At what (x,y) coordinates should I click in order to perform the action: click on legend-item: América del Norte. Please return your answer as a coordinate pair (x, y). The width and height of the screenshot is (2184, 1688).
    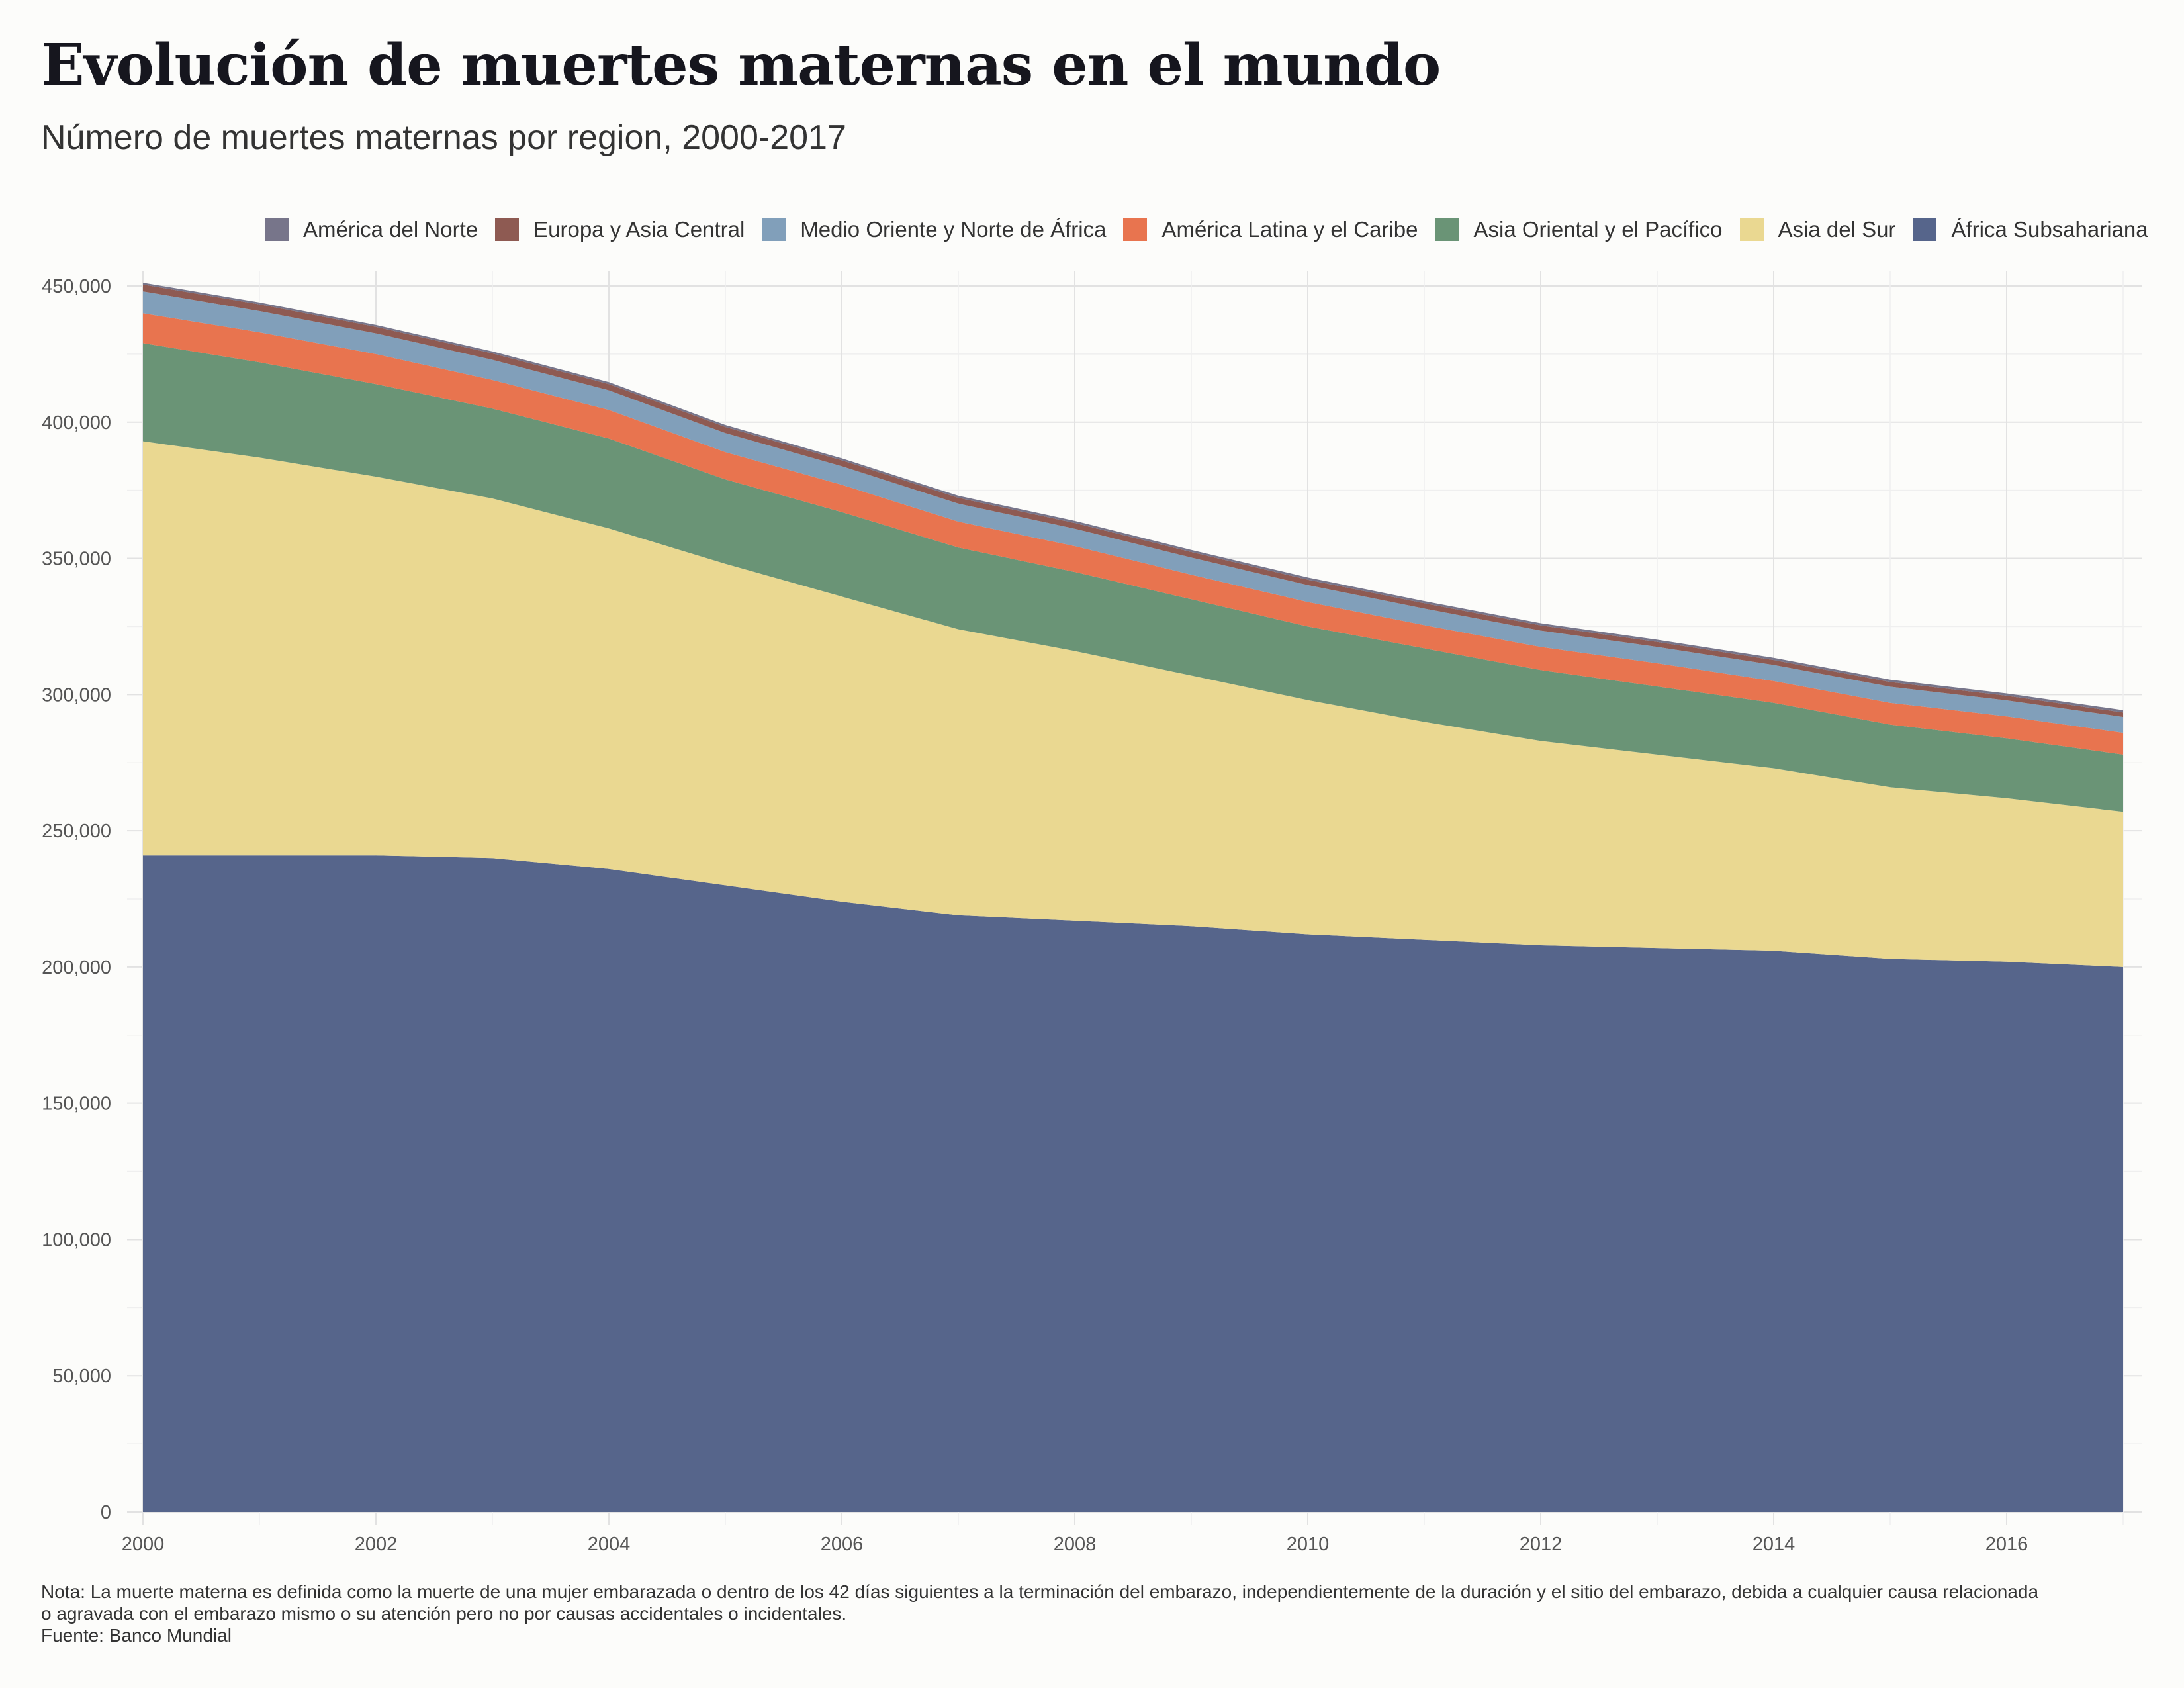
    Looking at the image, I should click on (371, 229).